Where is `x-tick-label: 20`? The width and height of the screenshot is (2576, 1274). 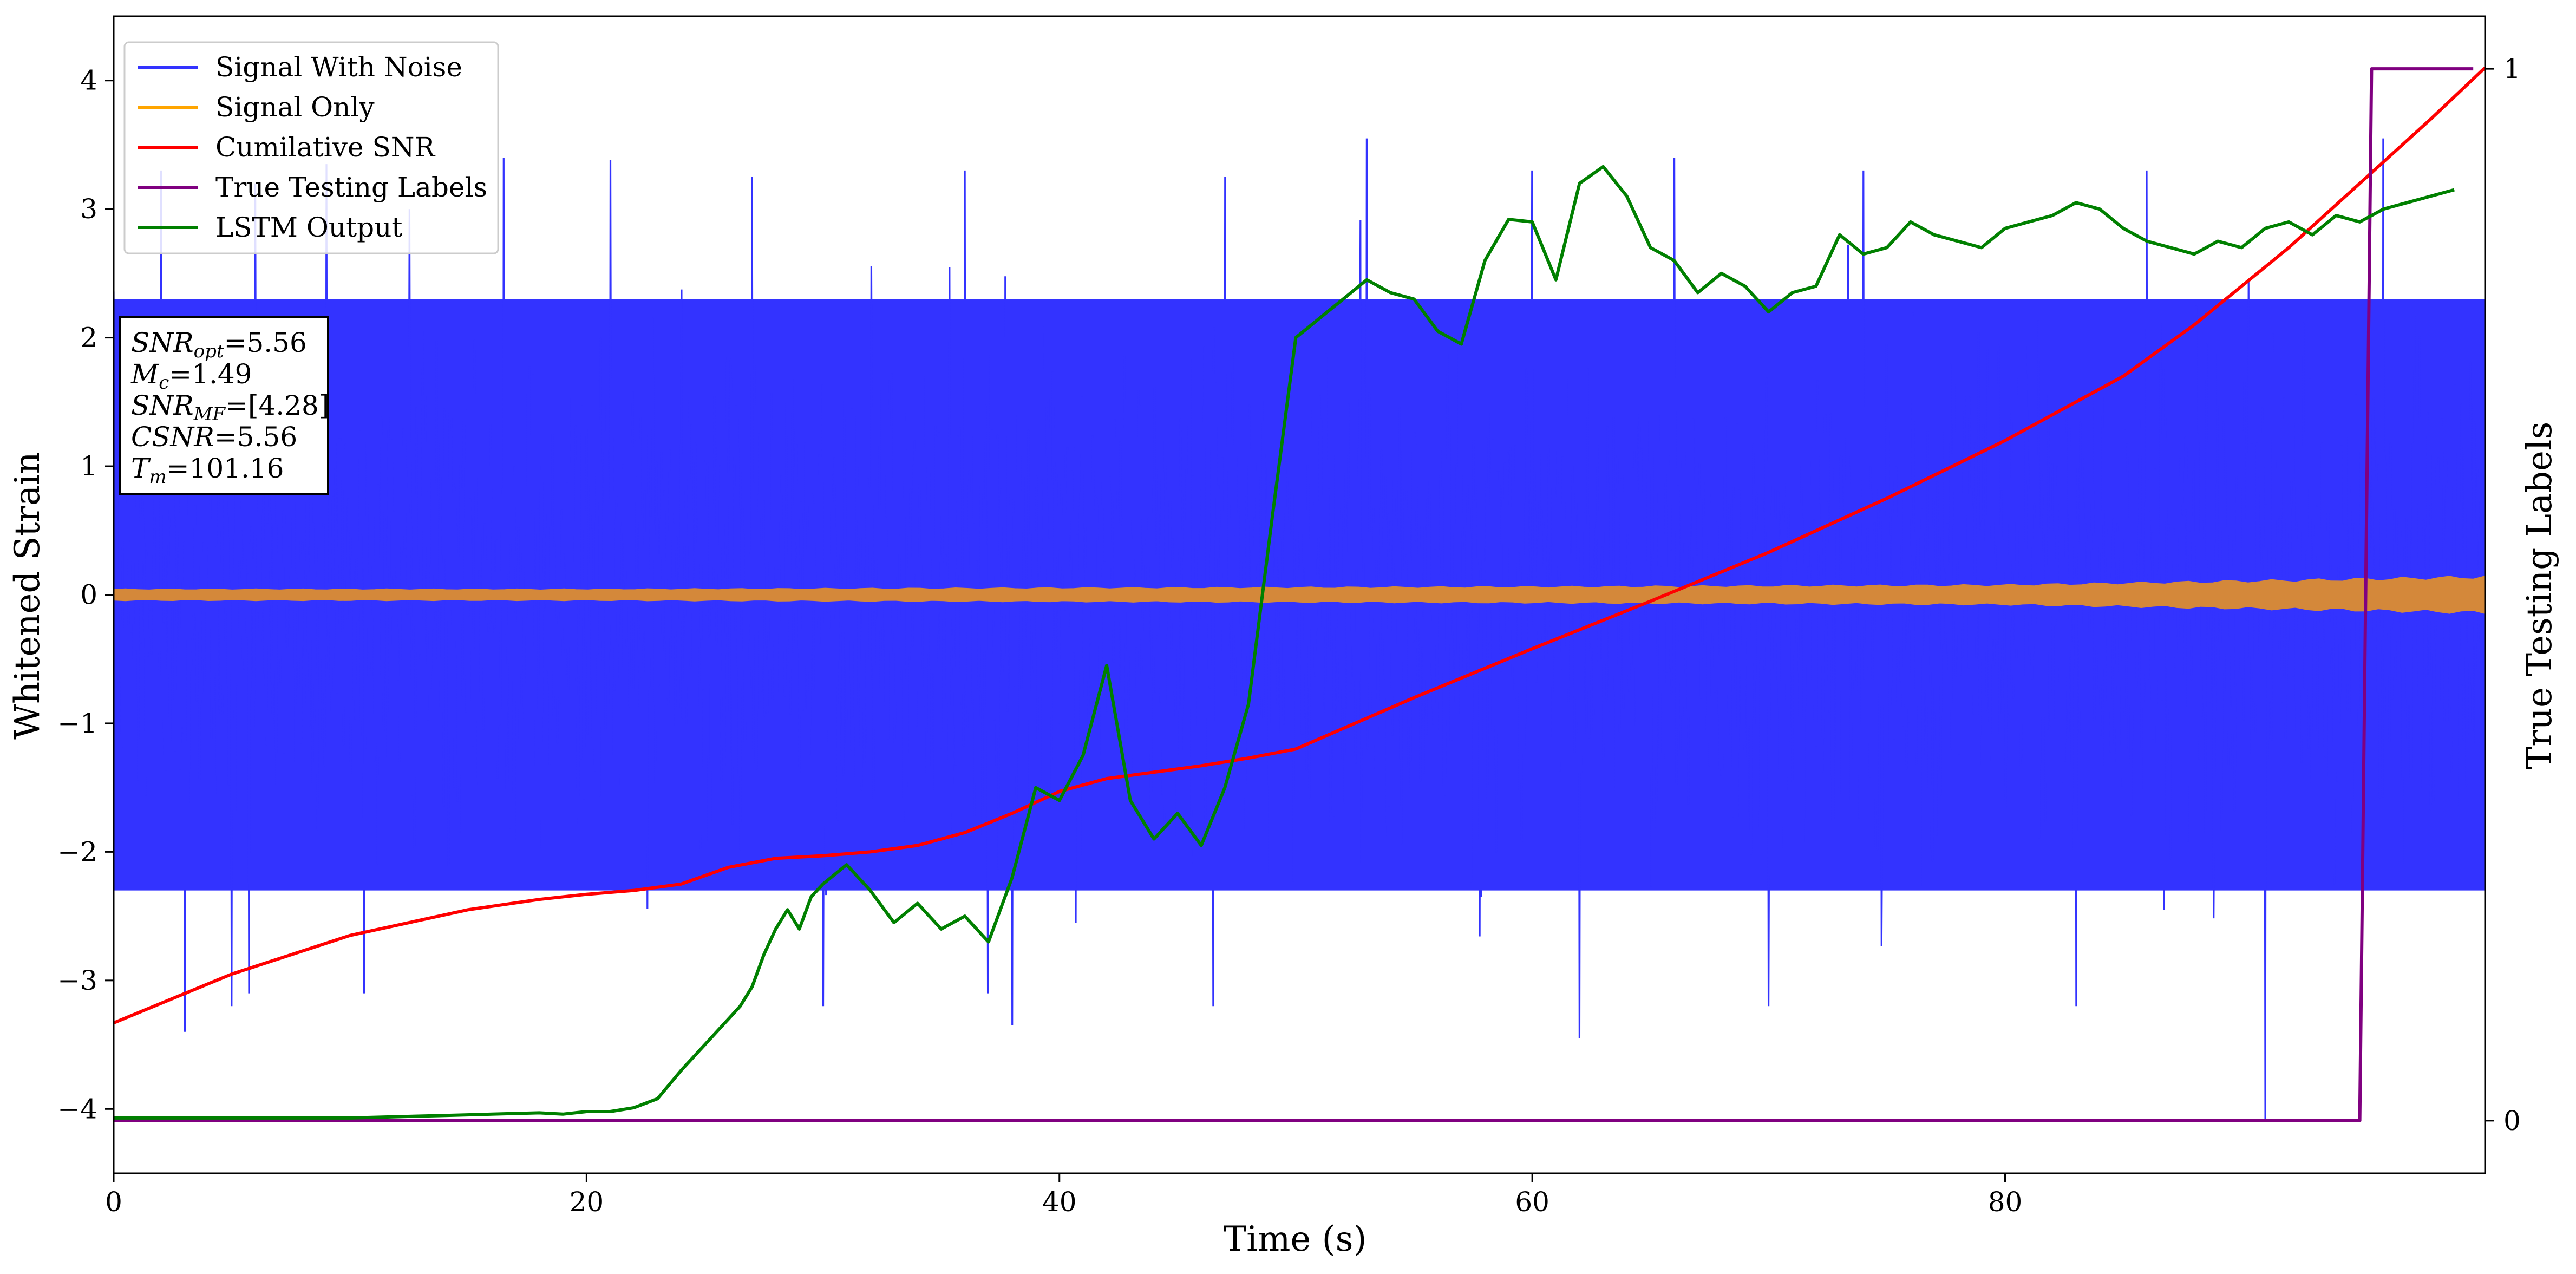
x-tick-label: 20 is located at coordinates (587, 1202).